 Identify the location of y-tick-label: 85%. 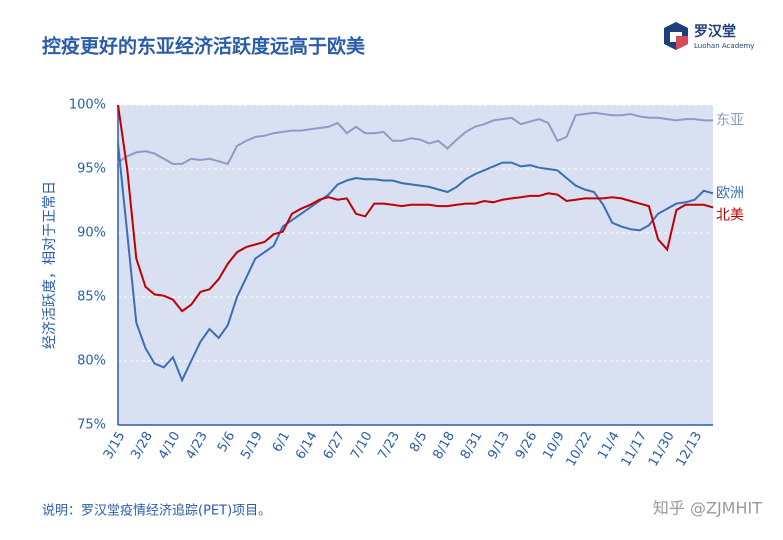
(91, 297).